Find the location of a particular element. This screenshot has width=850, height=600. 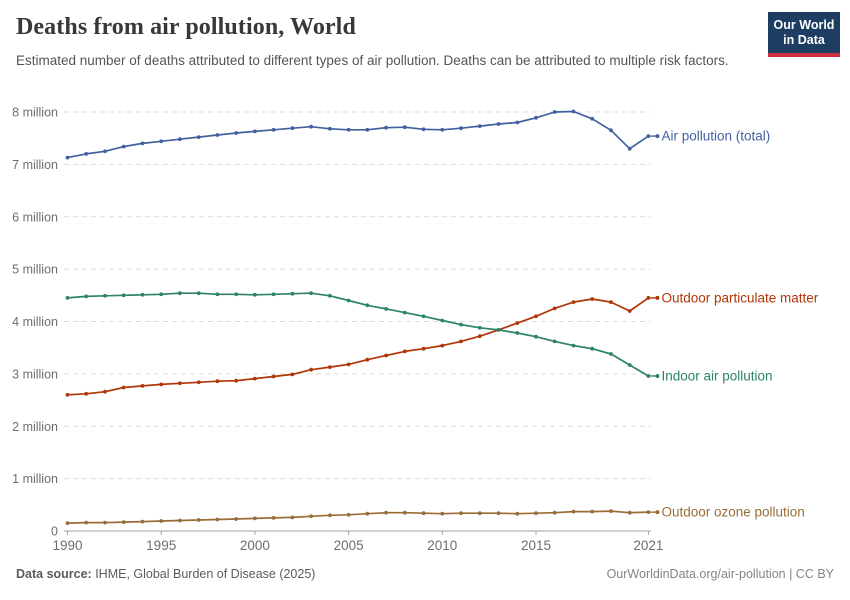

series-label-outdoor-ozone-pollution: Outdoor ozone pollution is located at coordinates (732, 512).